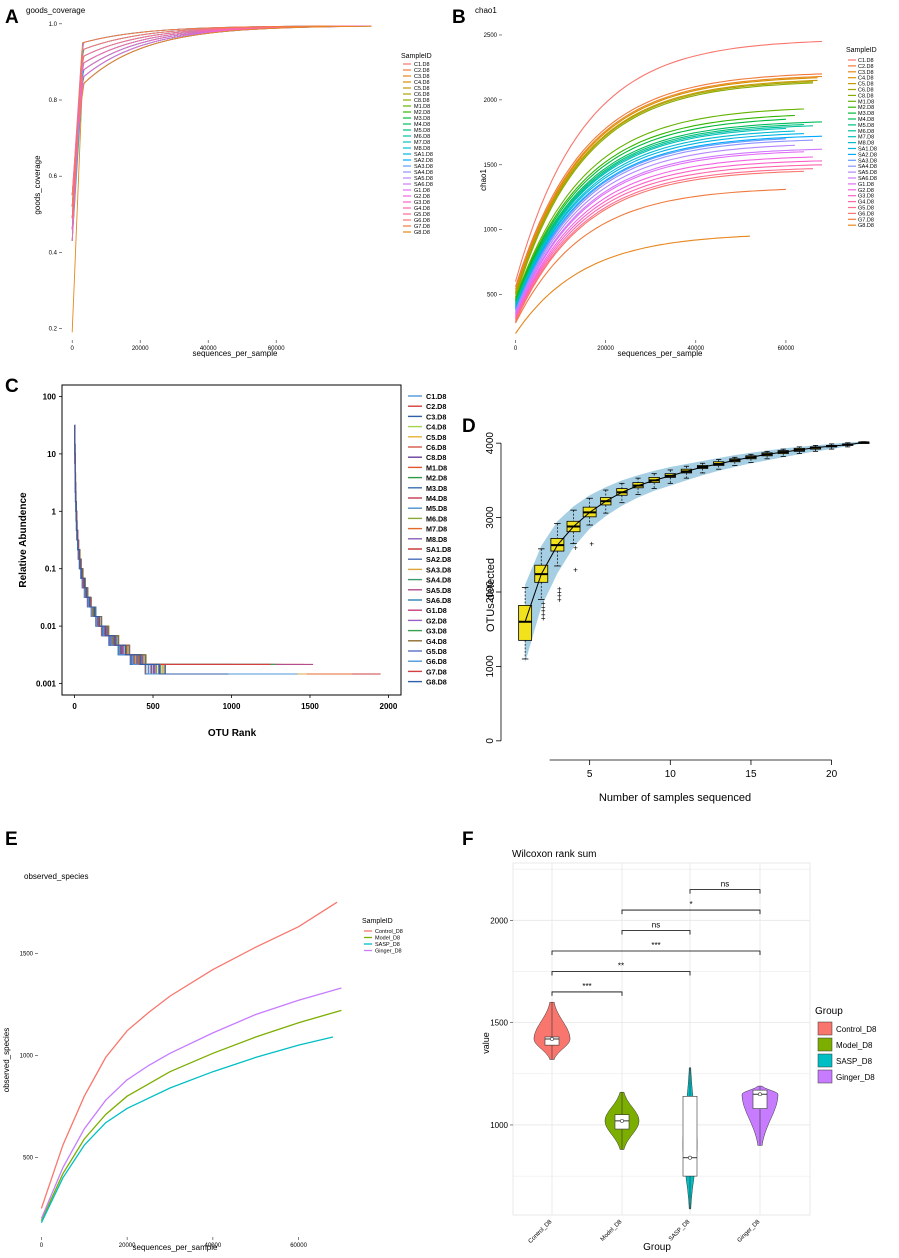 Image resolution: width=899 pixels, height=1258 pixels. Describe the element at coordinates (725, 891) in the screenshot. I see `panel-f-significance-bracket` at that location.